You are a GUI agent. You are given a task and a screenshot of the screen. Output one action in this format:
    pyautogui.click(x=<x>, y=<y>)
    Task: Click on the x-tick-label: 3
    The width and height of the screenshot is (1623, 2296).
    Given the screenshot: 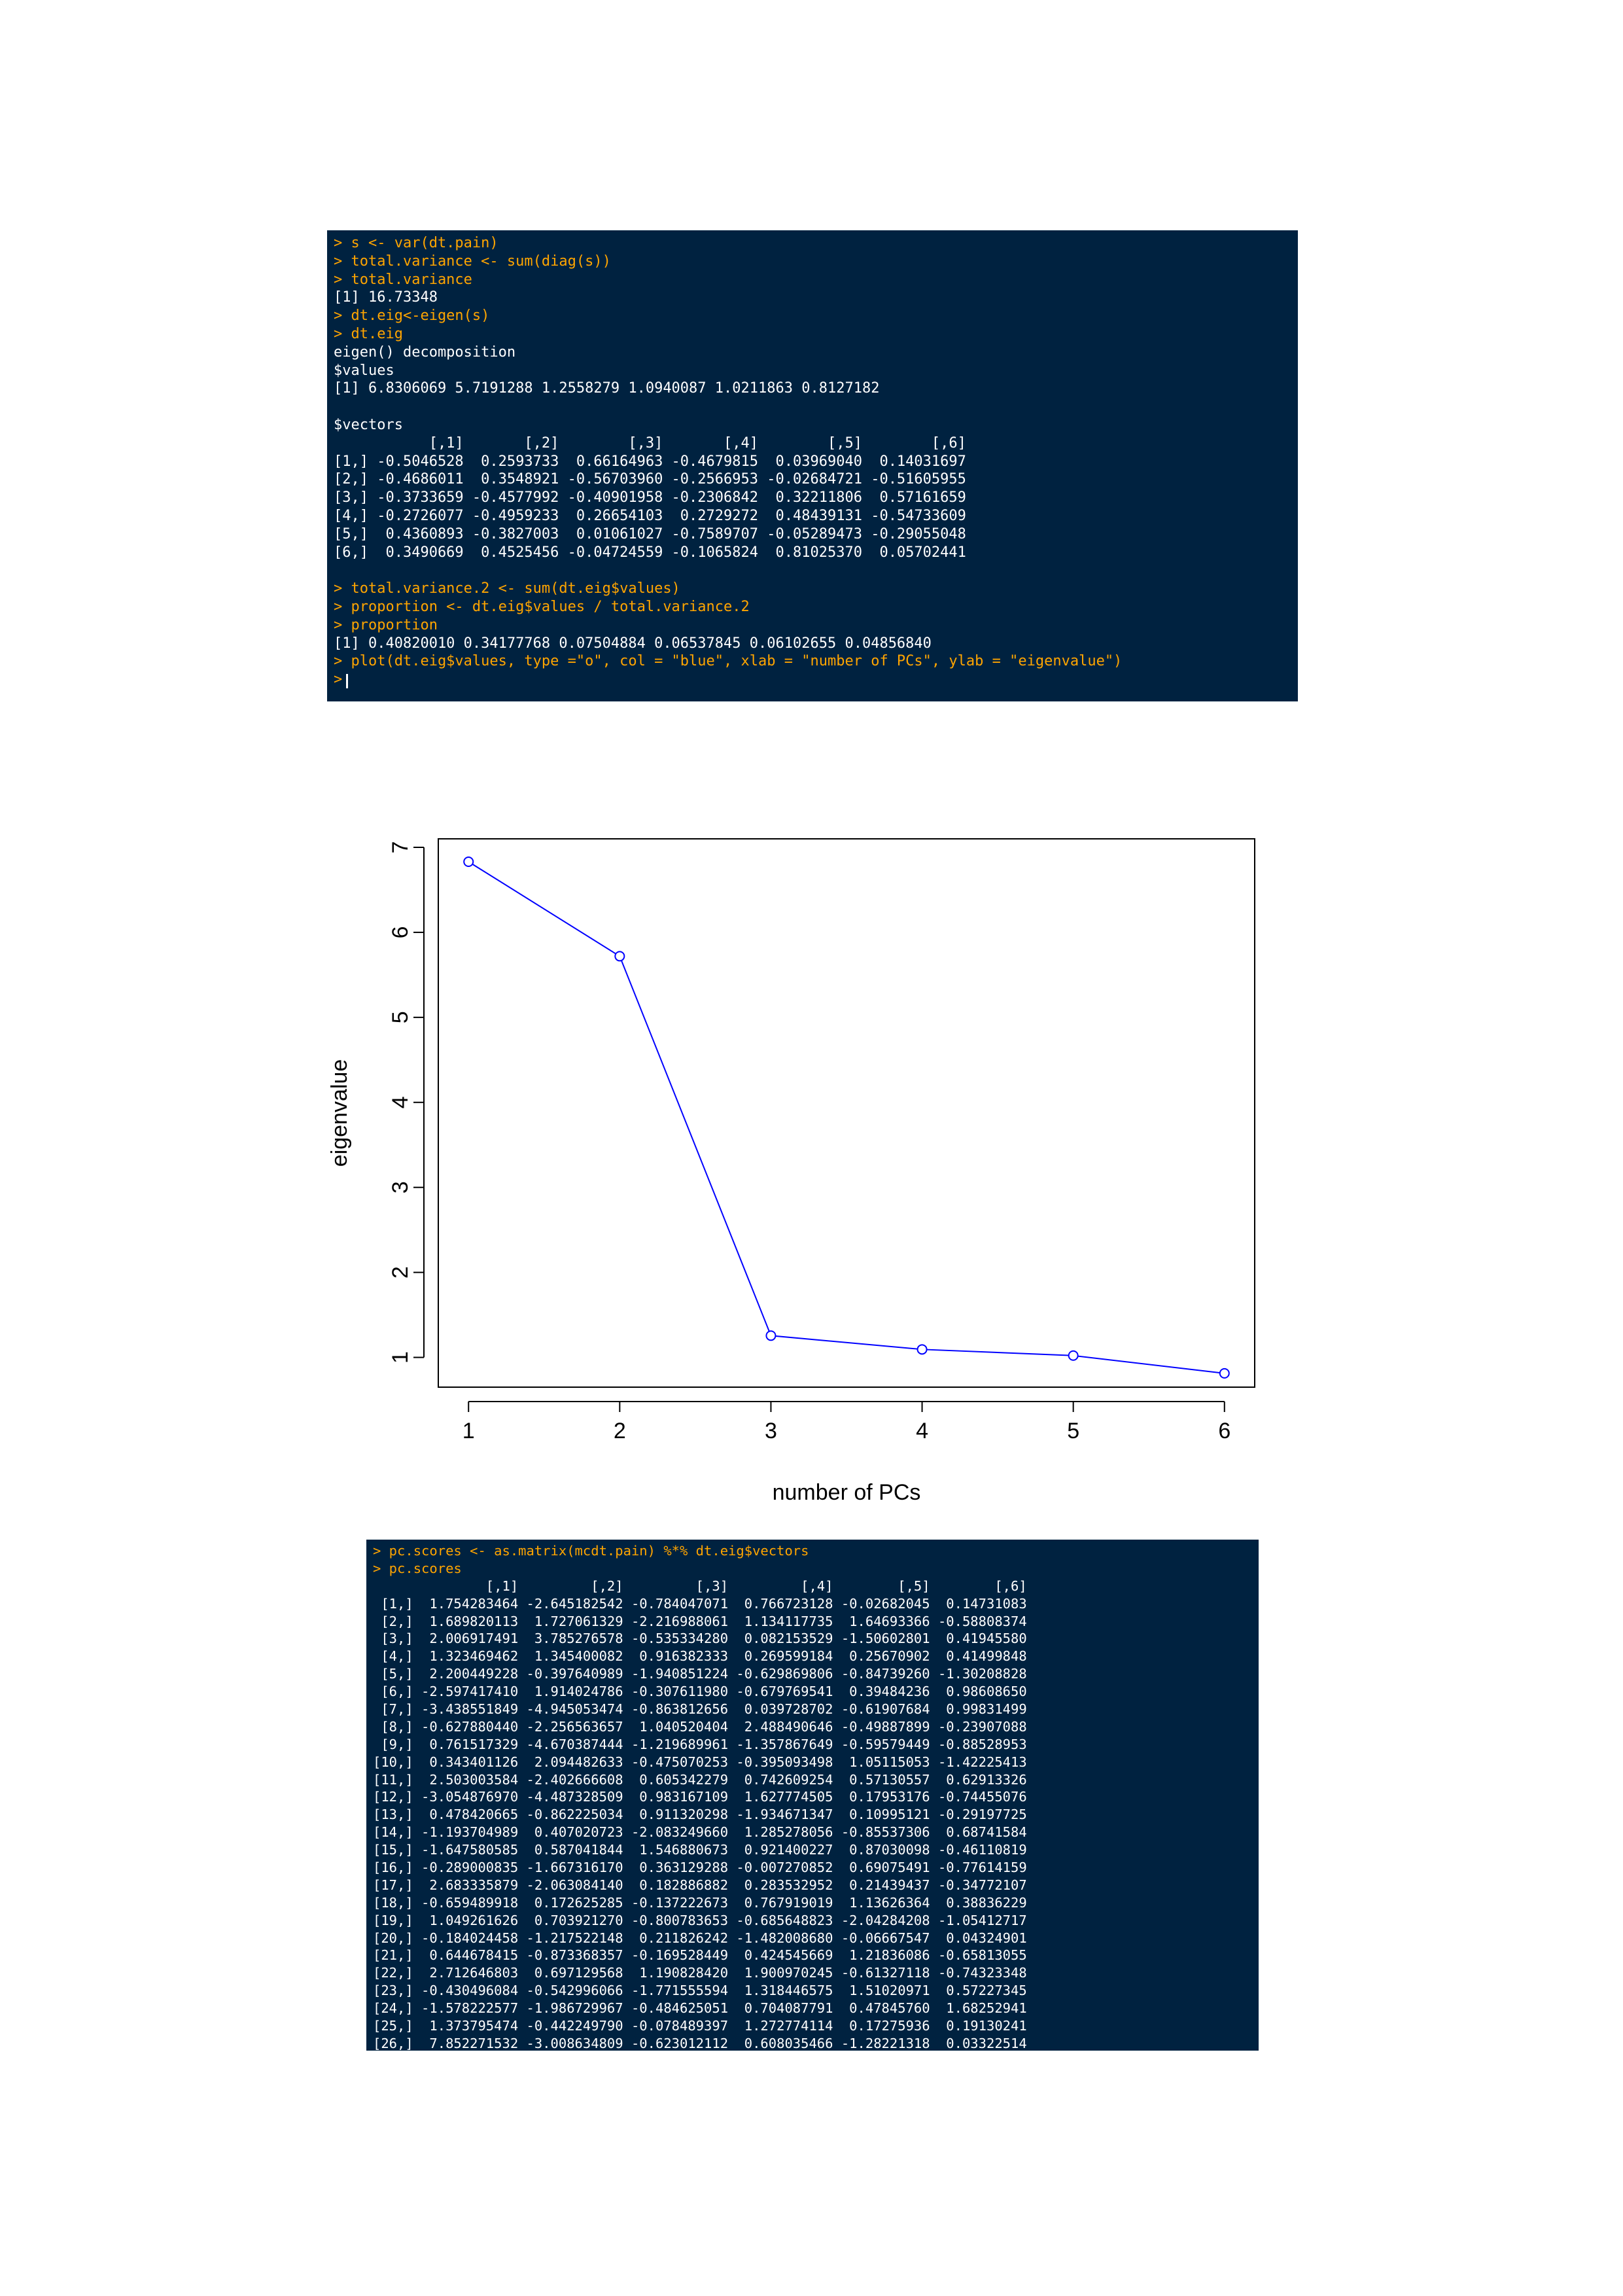 What is the action you would take?
    pyautogui.click(x=771, y=1431)
    